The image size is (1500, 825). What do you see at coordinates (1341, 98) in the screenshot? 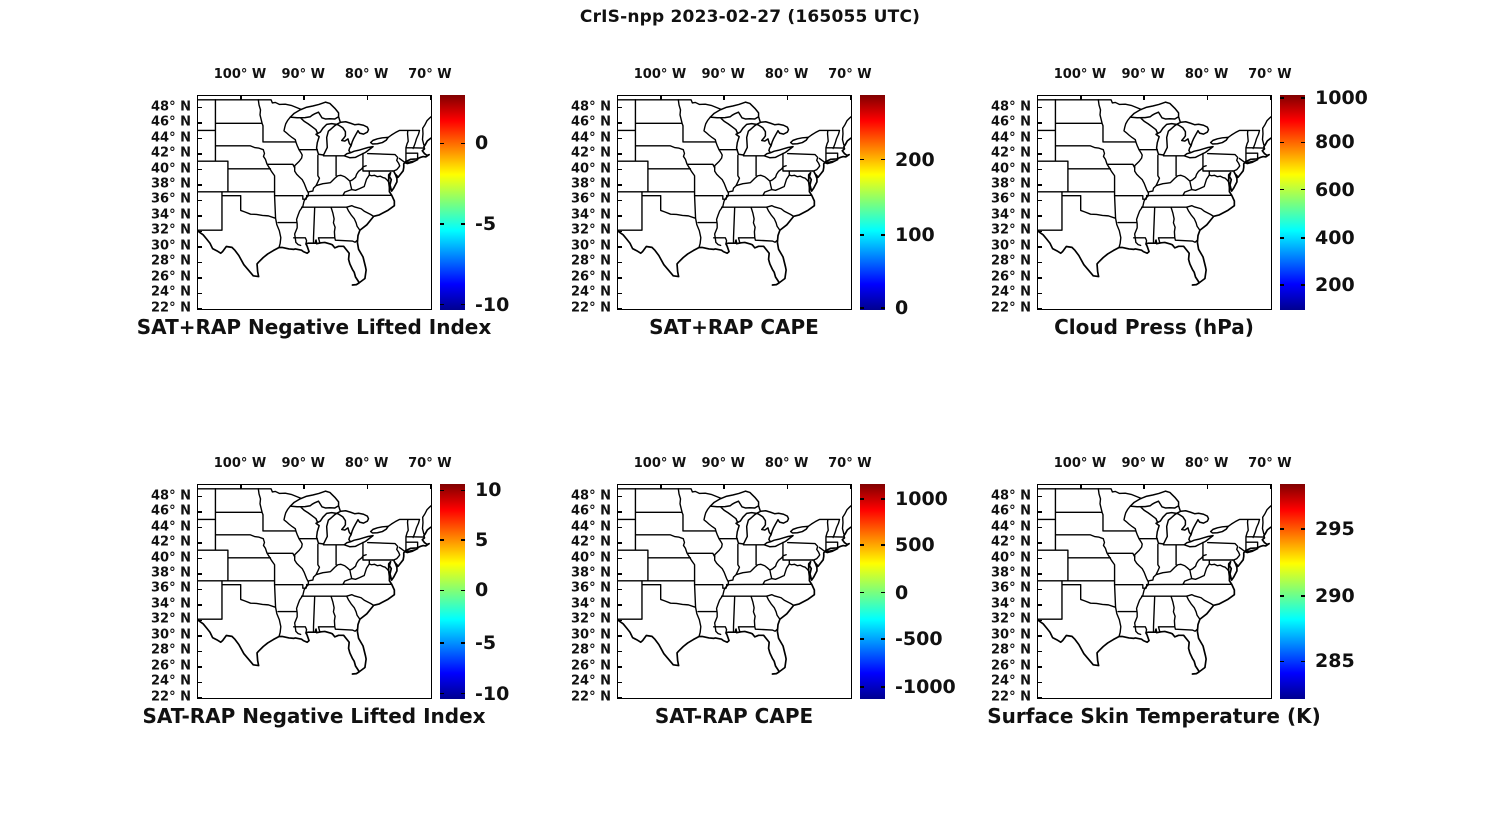
I see `colorbar-tick-label: 1000` at bounding box center [1341, 98].